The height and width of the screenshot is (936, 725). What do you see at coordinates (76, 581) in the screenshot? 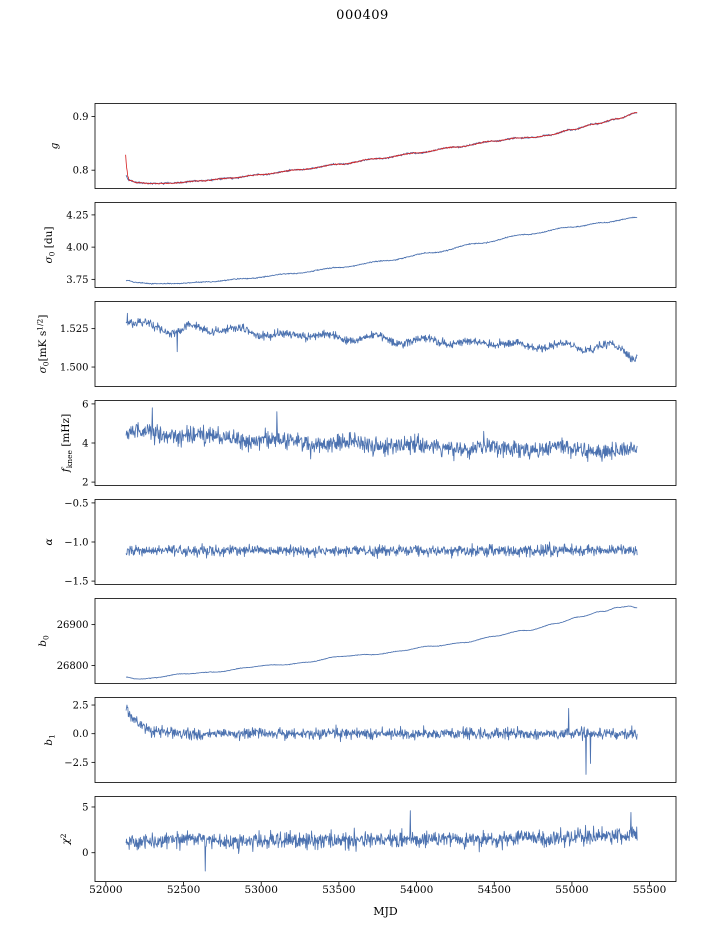
I see `y-tick-label: −1.5` at bounding box center [76, 581].